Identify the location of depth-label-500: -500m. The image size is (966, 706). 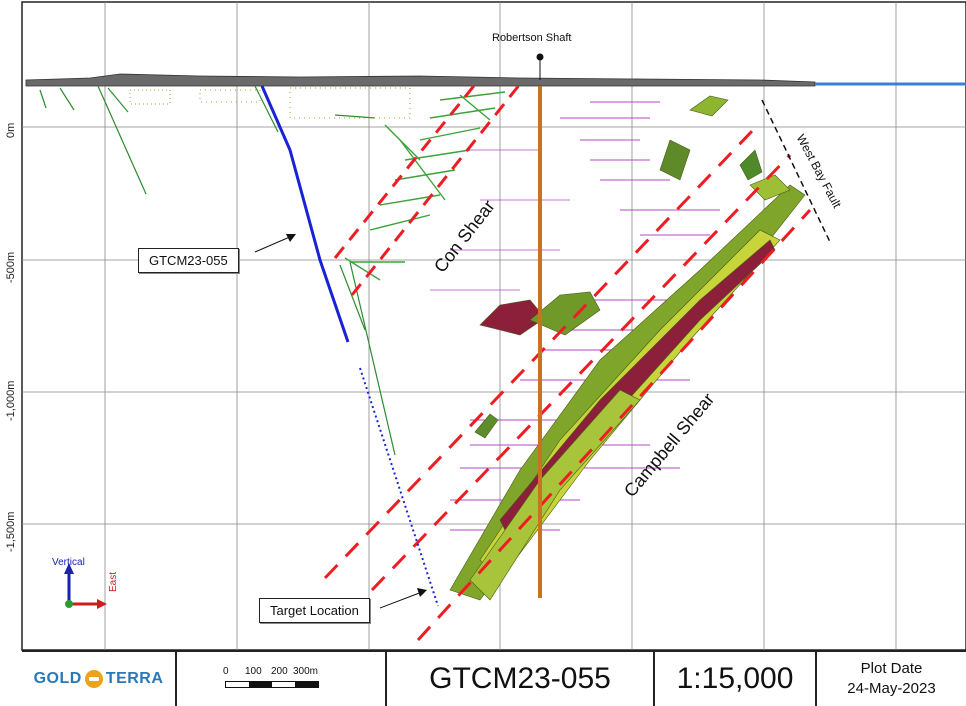
(11, 267).